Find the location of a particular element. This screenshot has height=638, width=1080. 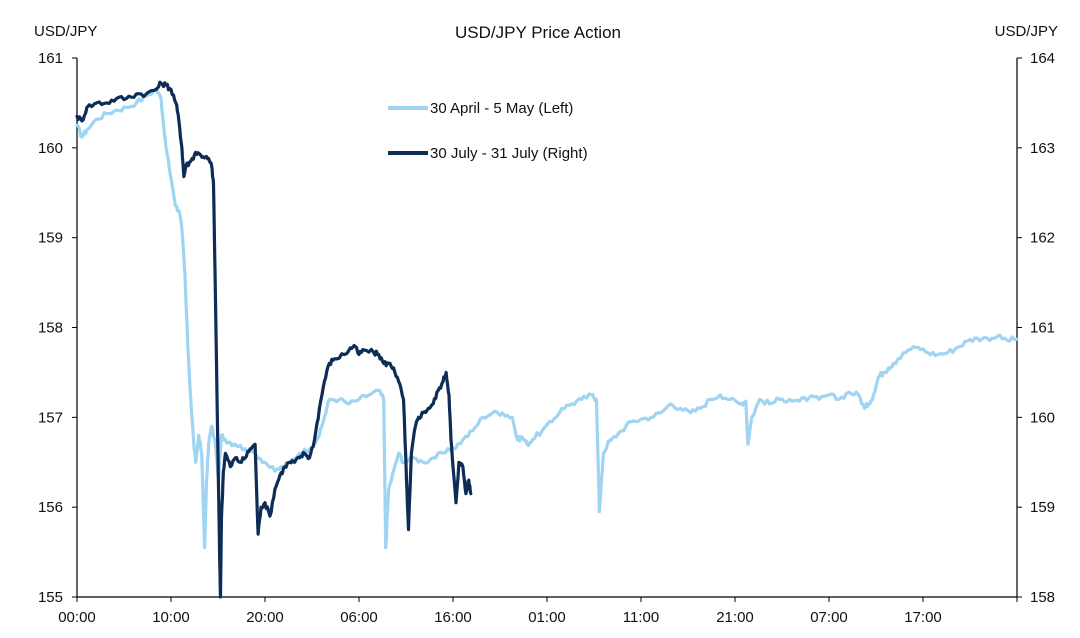

y-right-tick-label: 158 is located at coordinates (1042, 597).